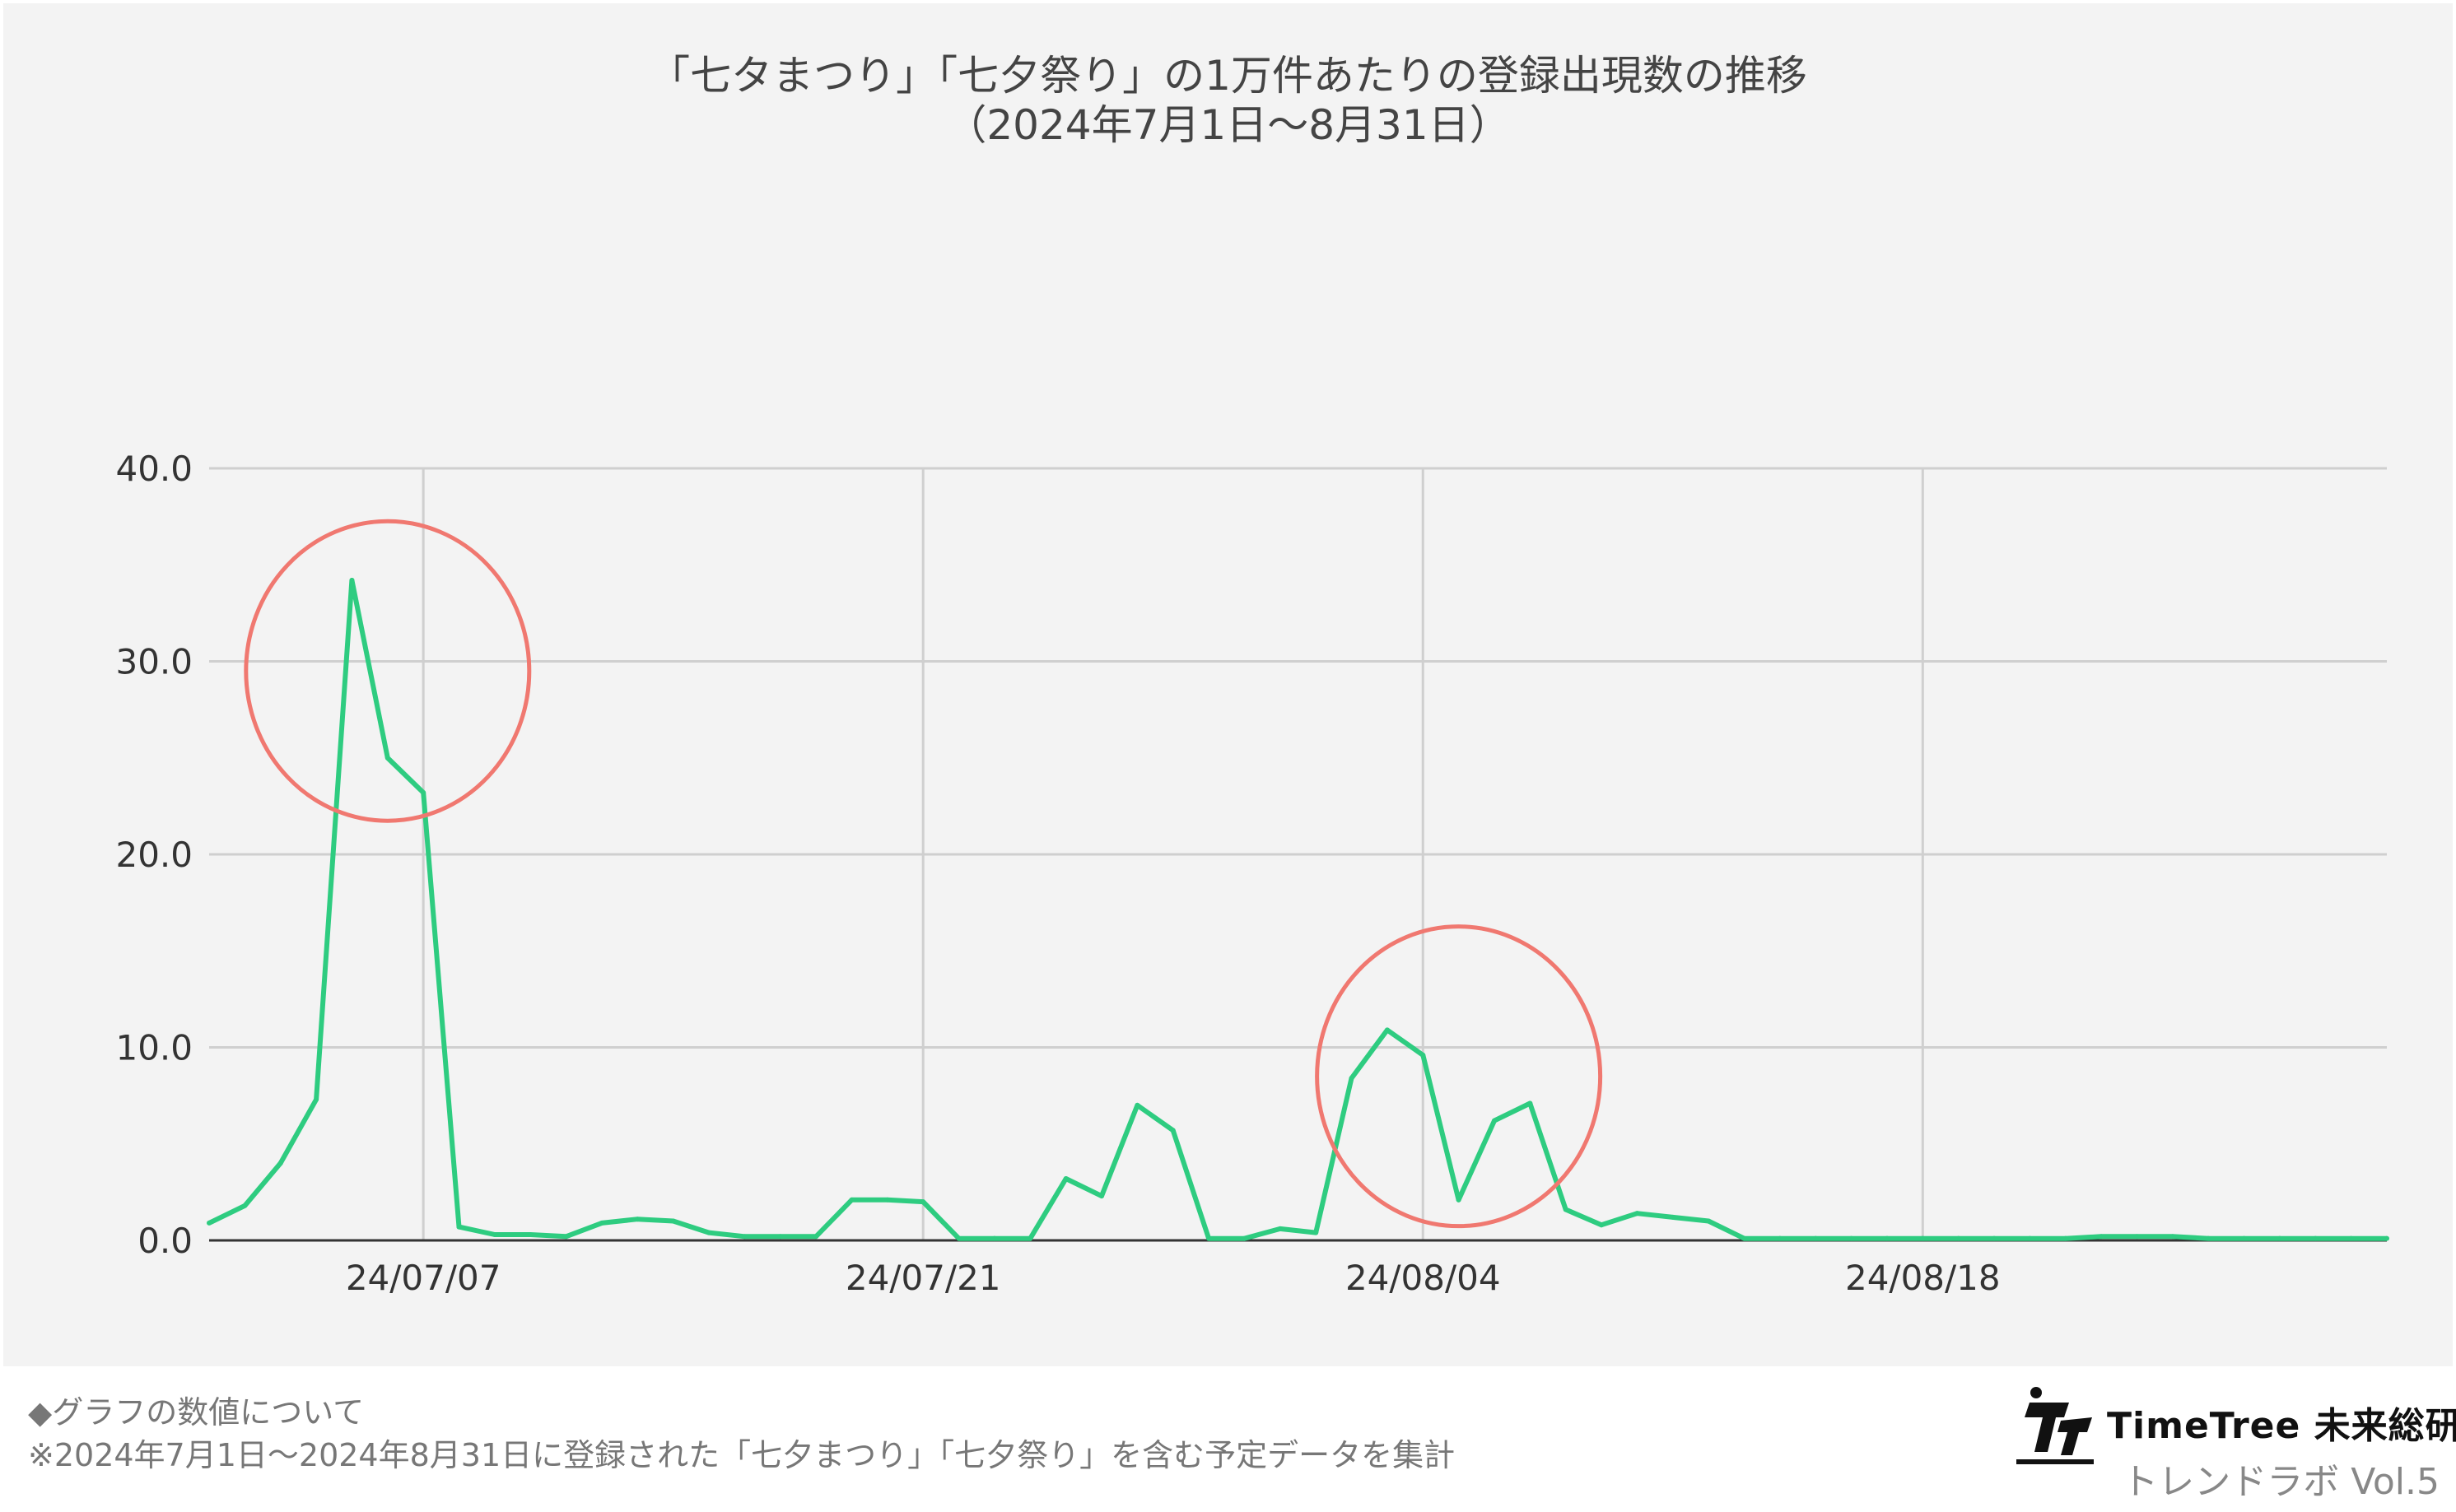 The width and height of the screenshot is (2456, 1512). I want to click on brand-name: TimeTree 未来総研, so click(2281, 1426).